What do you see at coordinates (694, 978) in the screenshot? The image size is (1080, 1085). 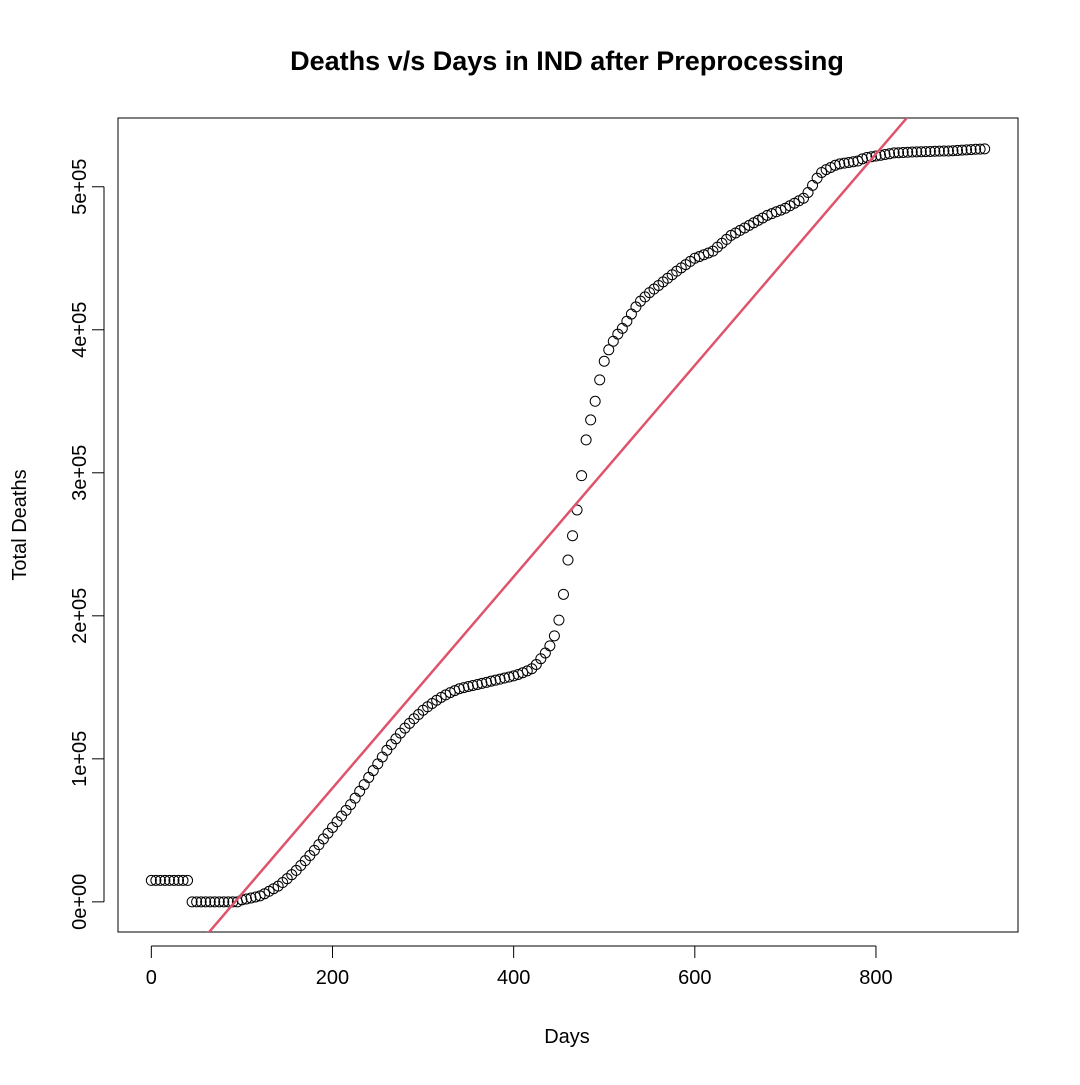 I see `x-tick-label: 600` at bounding box center [694, 978].